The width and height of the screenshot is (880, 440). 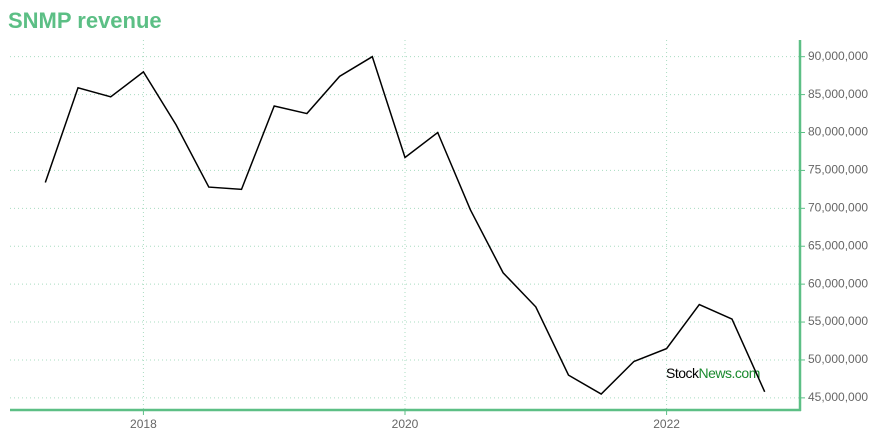 I want to click on watermark-part: News.com, so click(x=729, y=373).